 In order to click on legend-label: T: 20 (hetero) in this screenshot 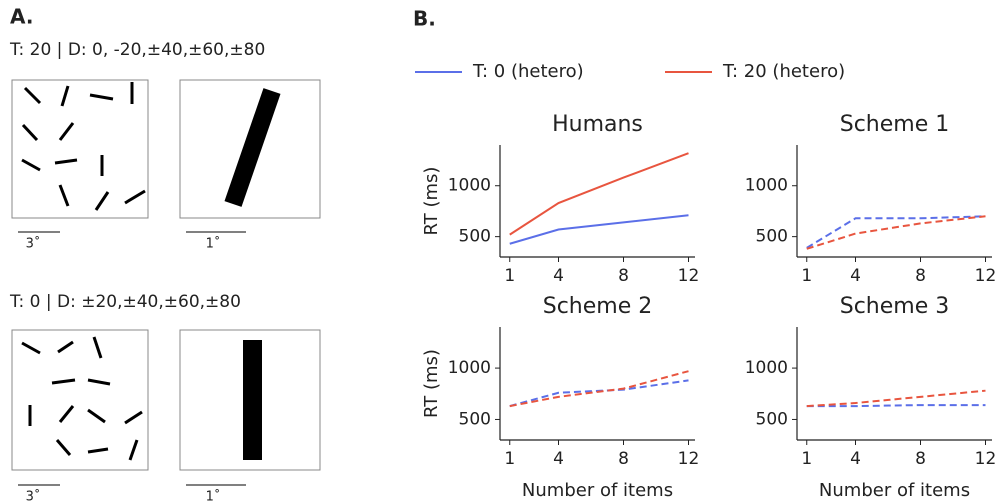, I will do `click(783, 71)`.